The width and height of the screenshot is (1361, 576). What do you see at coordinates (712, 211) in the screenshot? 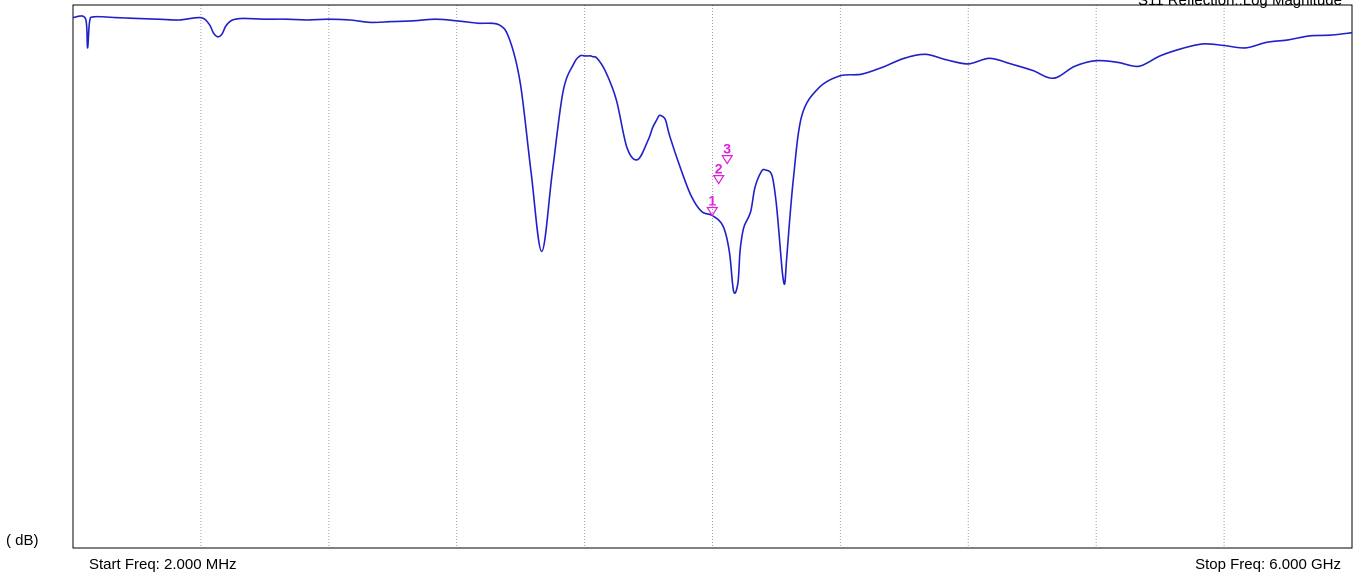
I see `marker-1-triangle` at bounding box center [712, 211].